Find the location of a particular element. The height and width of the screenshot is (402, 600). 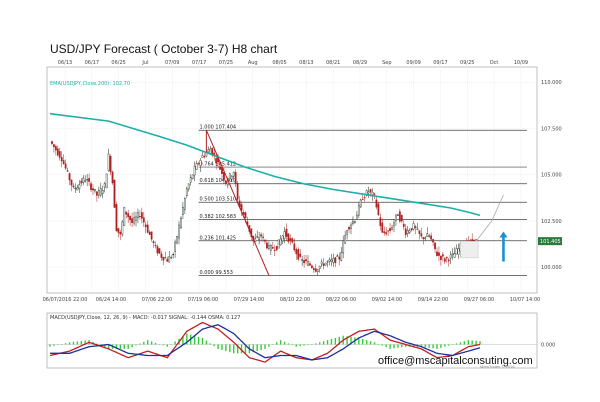

current-price-tag is located at coordinates (550, 241).